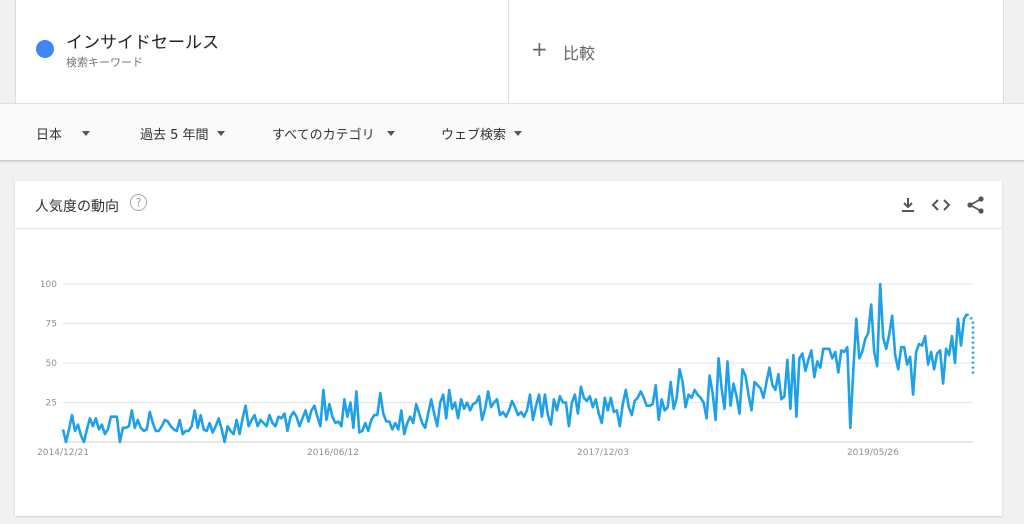  Describe the element at coordinates (63, 133) in the screenshot. I see `region-filter: 日本` at that location.